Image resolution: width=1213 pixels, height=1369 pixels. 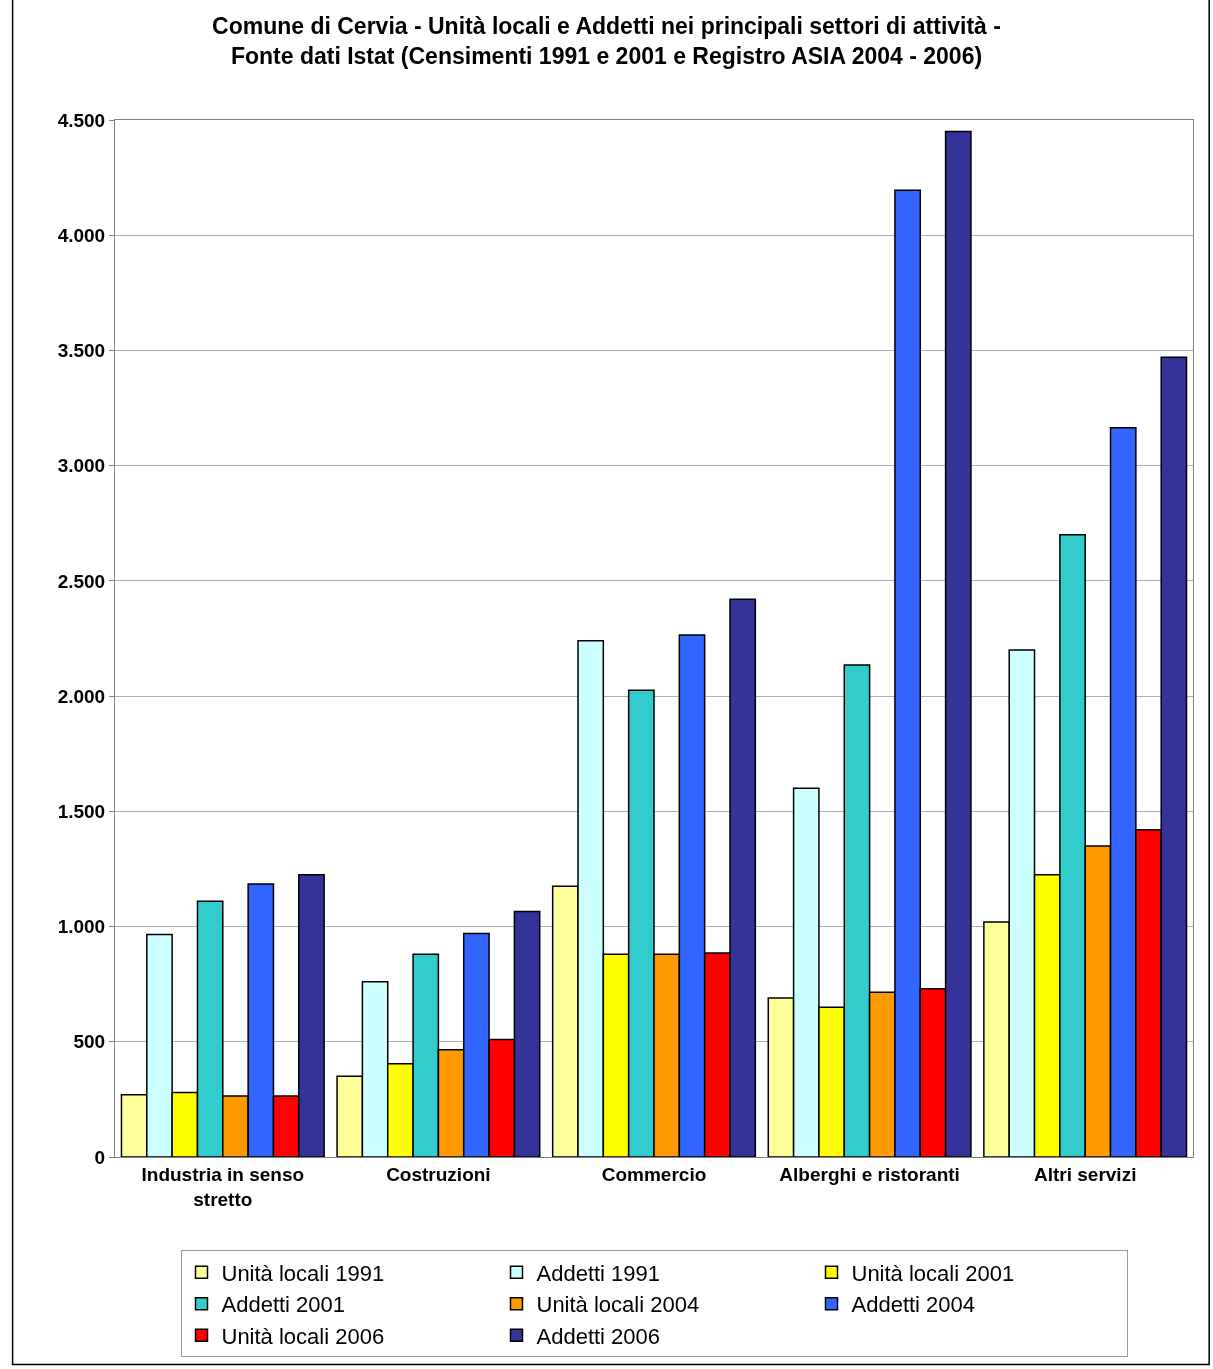 I want to click on x-tick-label: Alberghi e ristoranti, so click(x=869, y=1174).